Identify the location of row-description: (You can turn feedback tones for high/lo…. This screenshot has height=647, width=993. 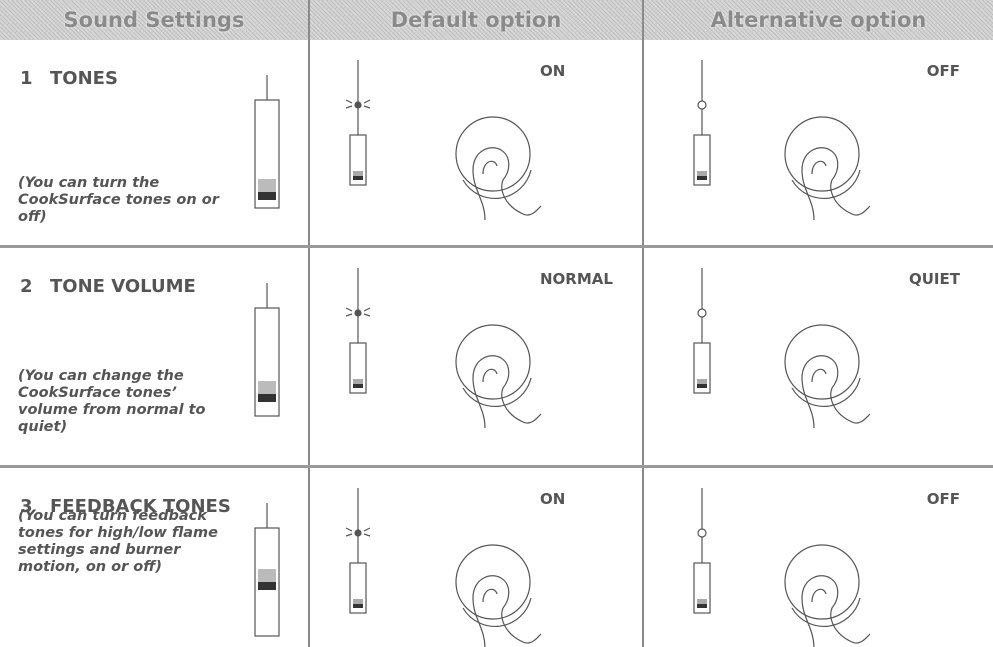
(118, 541).